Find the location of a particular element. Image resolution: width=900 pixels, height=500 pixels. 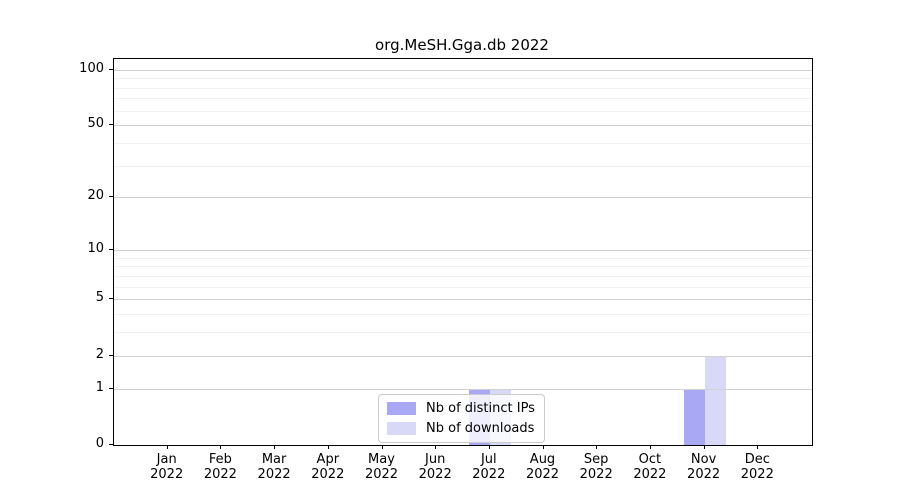

x-tick-label: May 2022 is located at coordinates (381, 467).